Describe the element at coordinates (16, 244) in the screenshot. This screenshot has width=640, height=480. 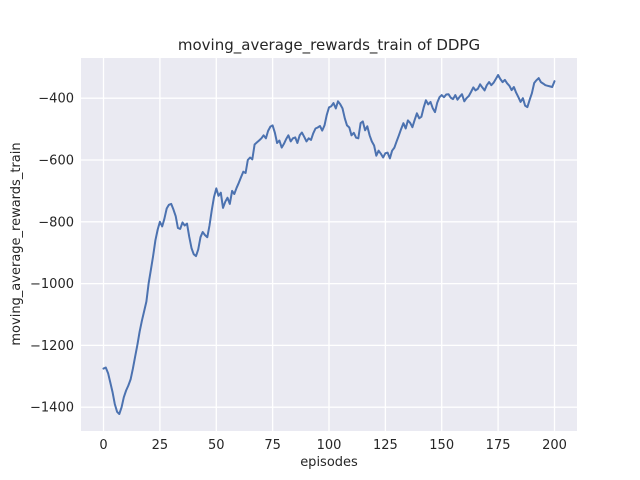
I see `y-axis-label: moving_average_rewards_train` at that location.